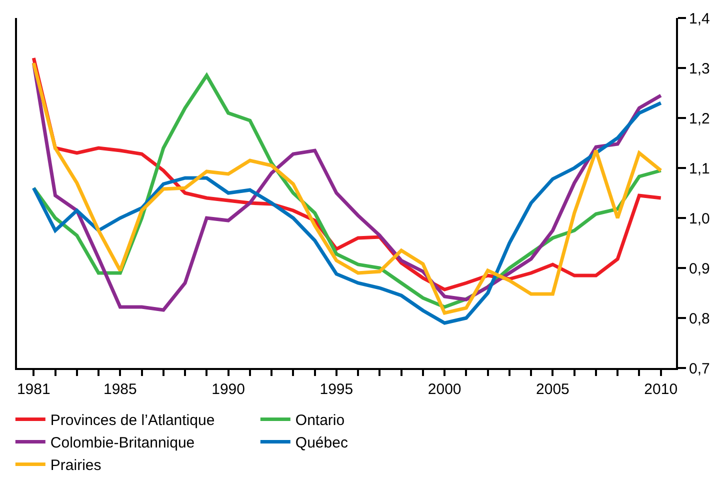  Describe the element at coordinates (699, 319) in the screenshot. I see `y-tick-label: 0,8` at that location.